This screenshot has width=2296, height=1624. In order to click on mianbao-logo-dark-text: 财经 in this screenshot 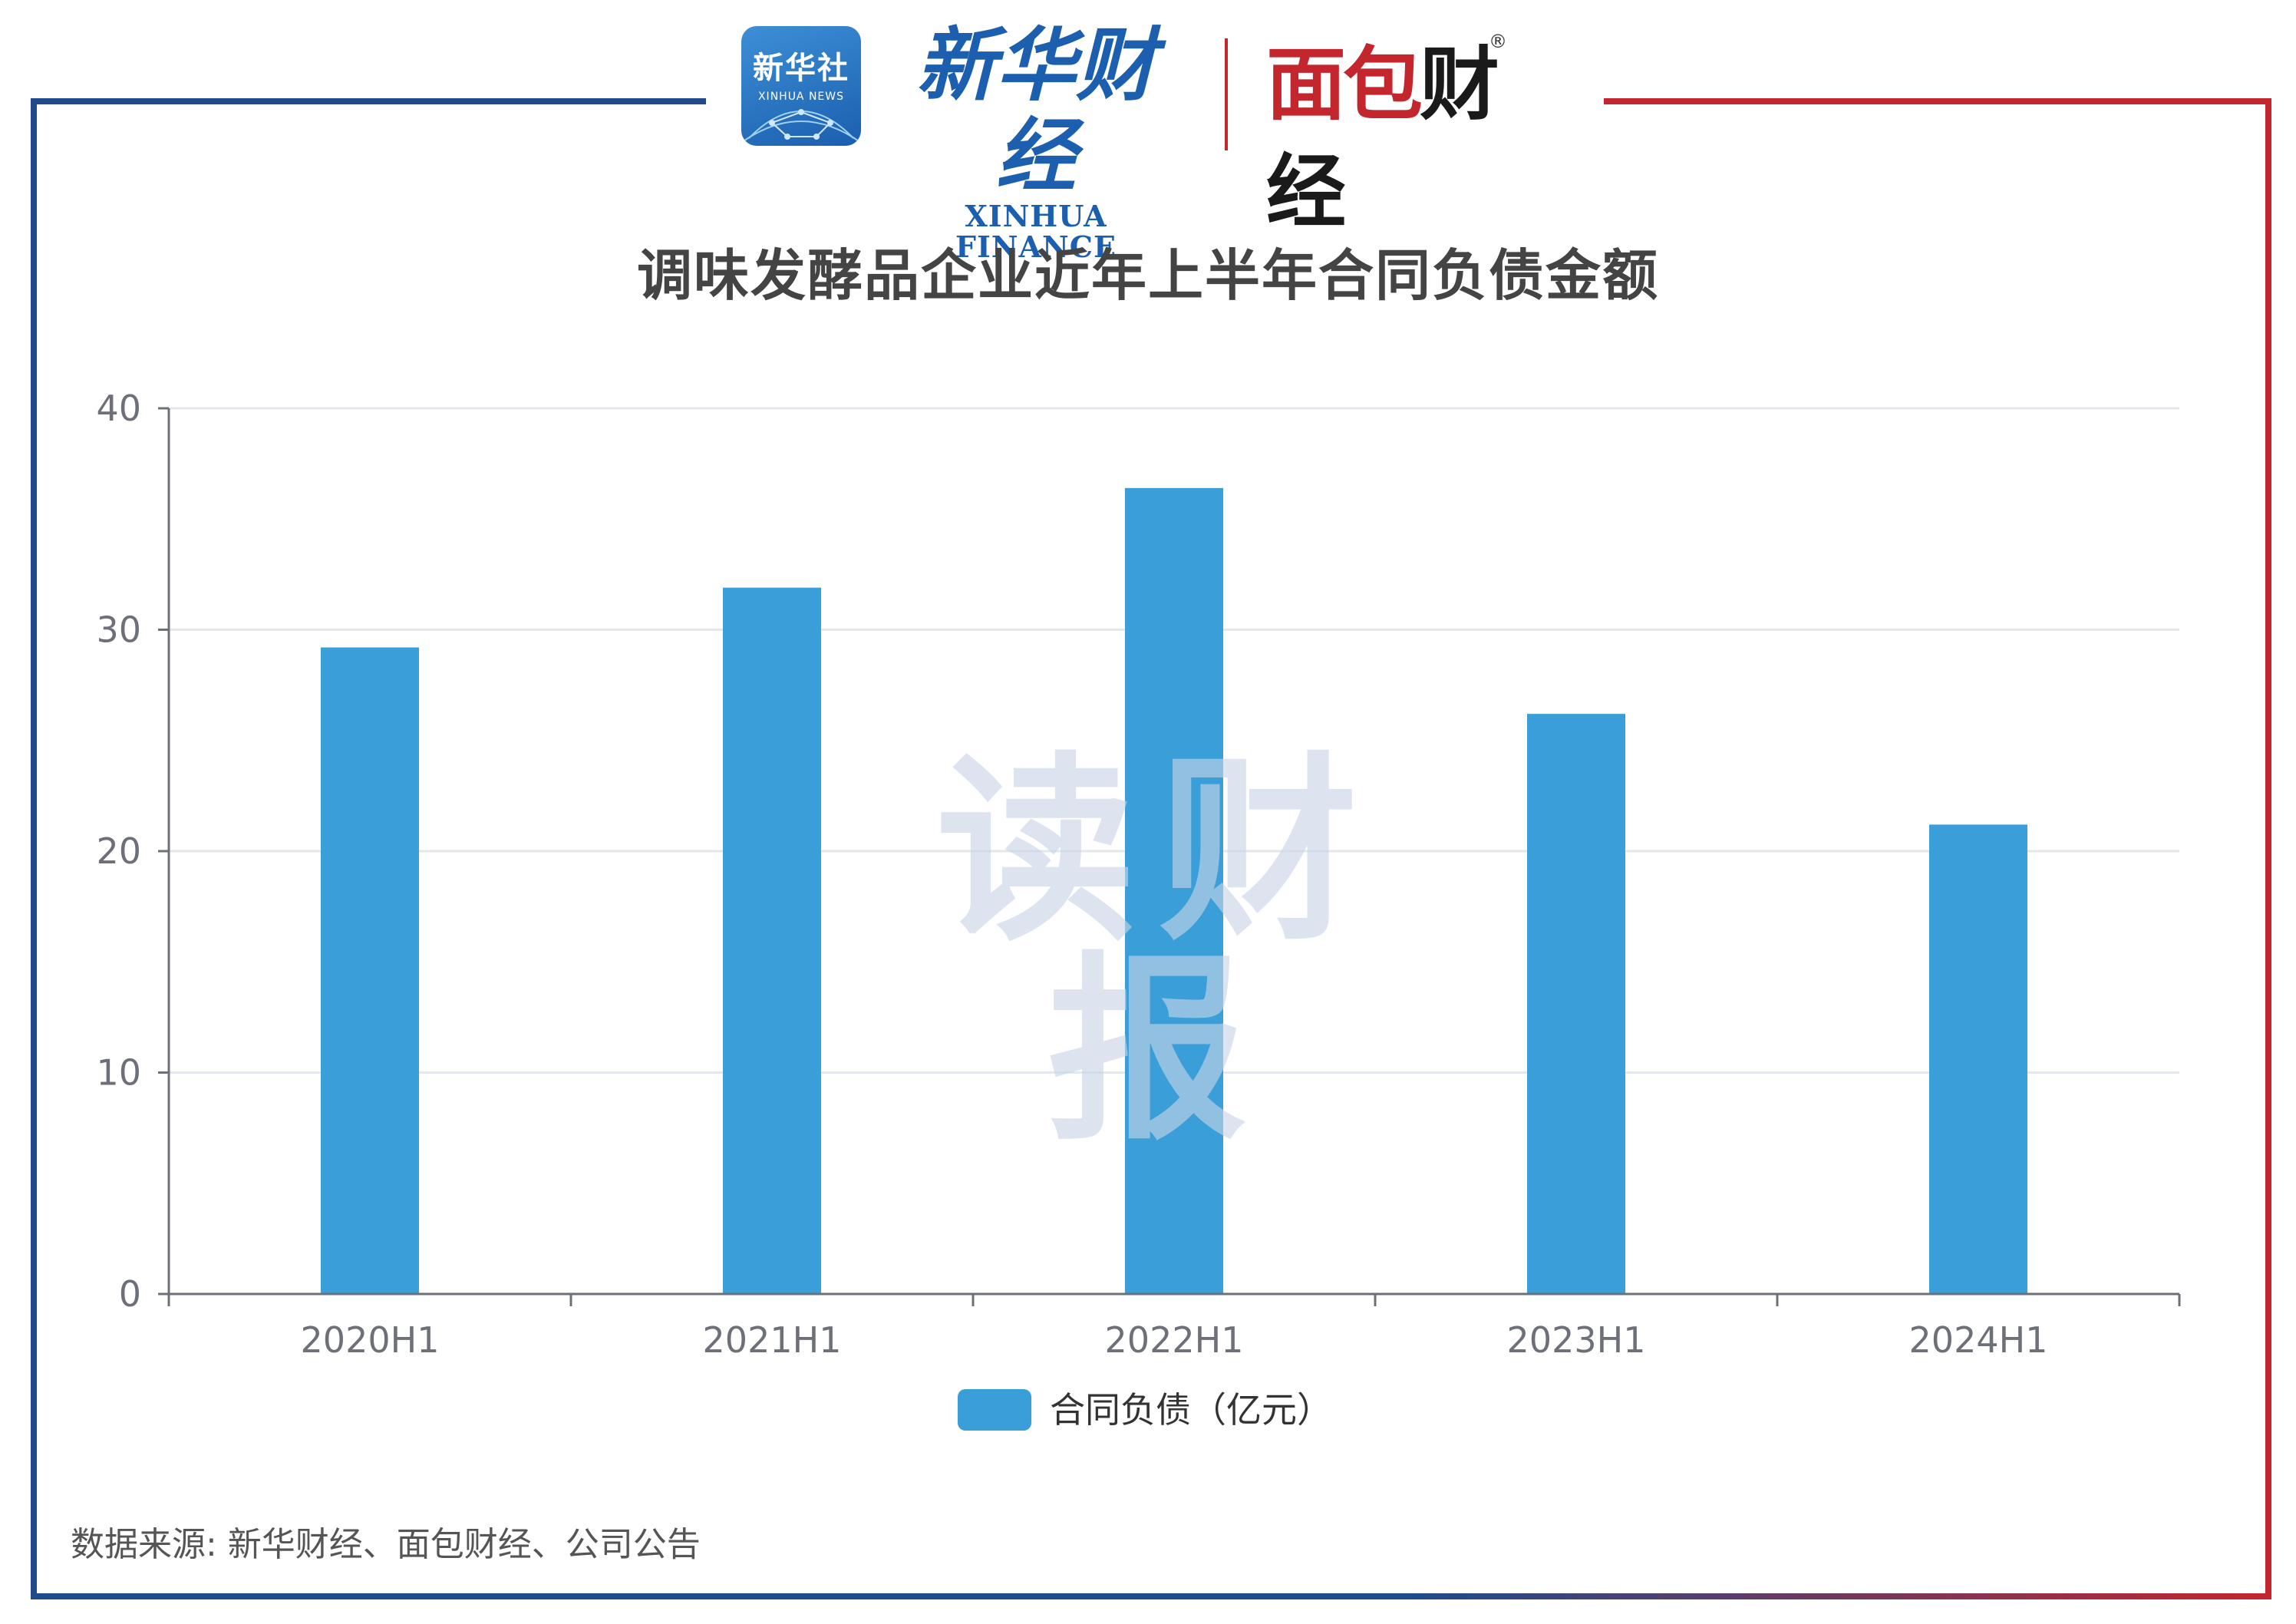, I will do `click(1382, 138)`.